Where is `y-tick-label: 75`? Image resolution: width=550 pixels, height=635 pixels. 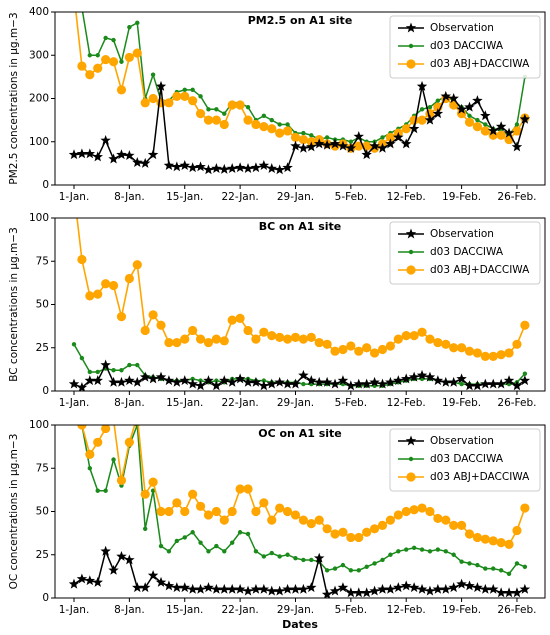 y-tick-label: 75 is located at coordinates (42, 468).